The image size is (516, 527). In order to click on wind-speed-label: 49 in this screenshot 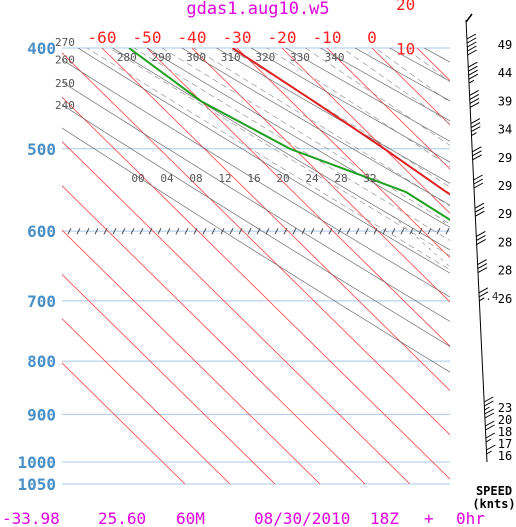, I will do `click(505, 45)`.